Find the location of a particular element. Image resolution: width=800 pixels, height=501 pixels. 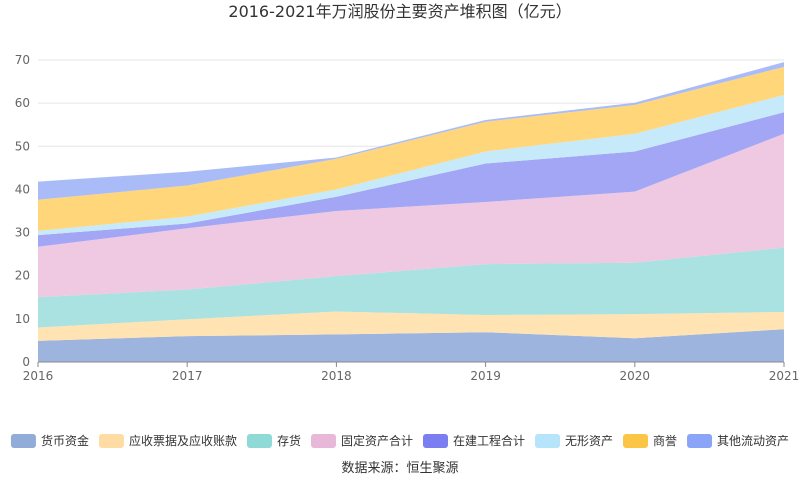

legend-item: 存货 is located at coordinates (273, 440).